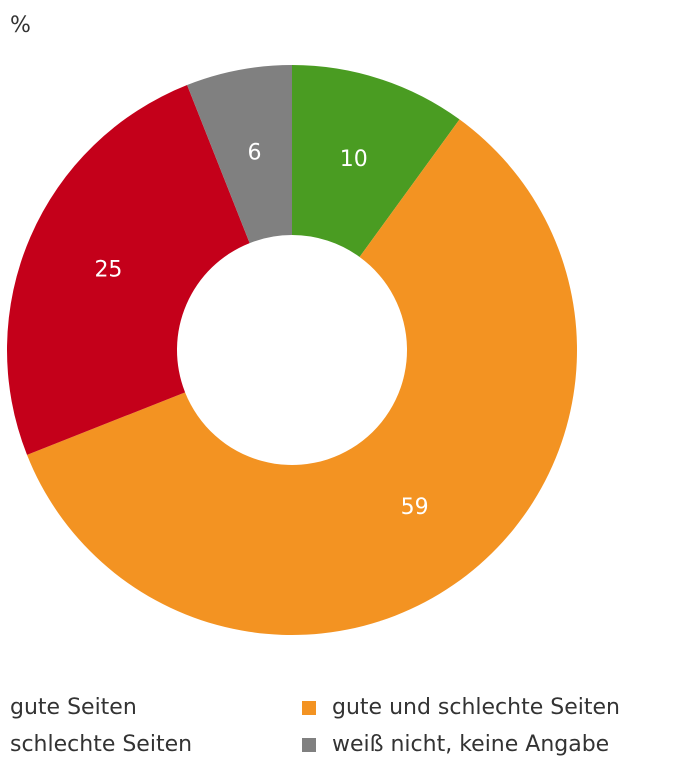 The width and height of the screenshot is (683, 757). What do you see at coordinates (476, 707) in the screenshot?
I see `legend-label: gute und schlechte Seiten` at bounding box center [476, 707].